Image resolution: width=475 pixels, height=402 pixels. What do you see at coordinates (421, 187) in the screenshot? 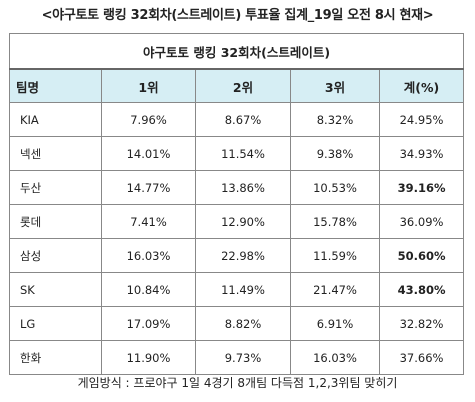
I see `total-cell: 39.16%` at bounding box center [421, 187].